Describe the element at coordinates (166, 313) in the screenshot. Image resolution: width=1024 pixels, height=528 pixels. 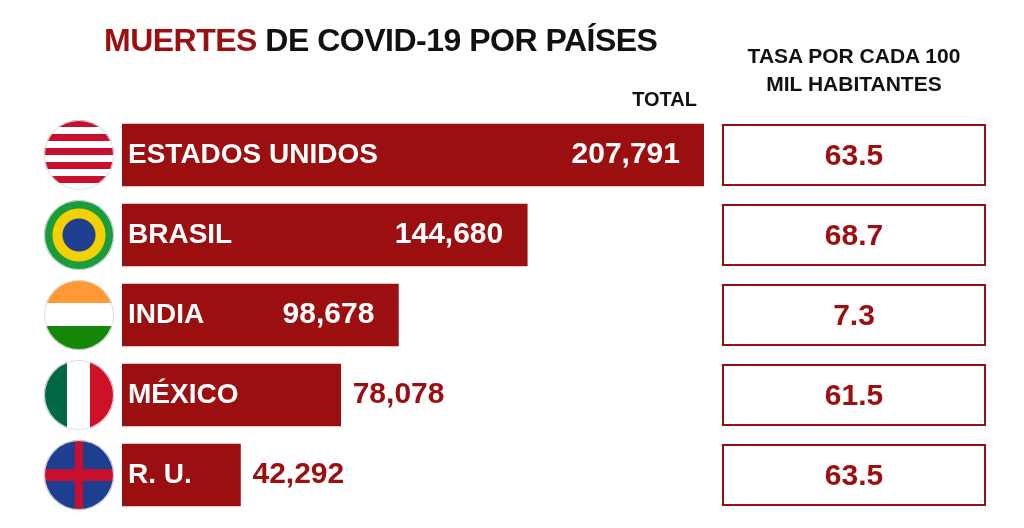
I see `y-tick-label: INDIA` at that location.